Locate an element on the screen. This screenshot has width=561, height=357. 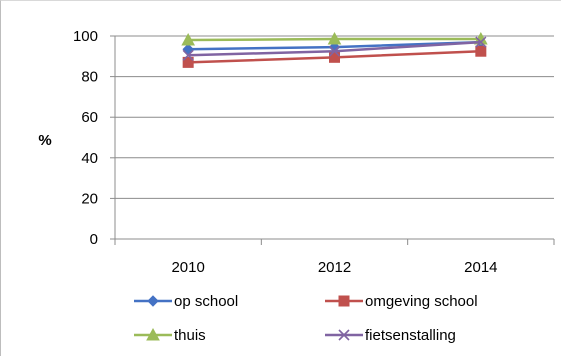
legend-label: thuis is located at coordinates (190, 335).